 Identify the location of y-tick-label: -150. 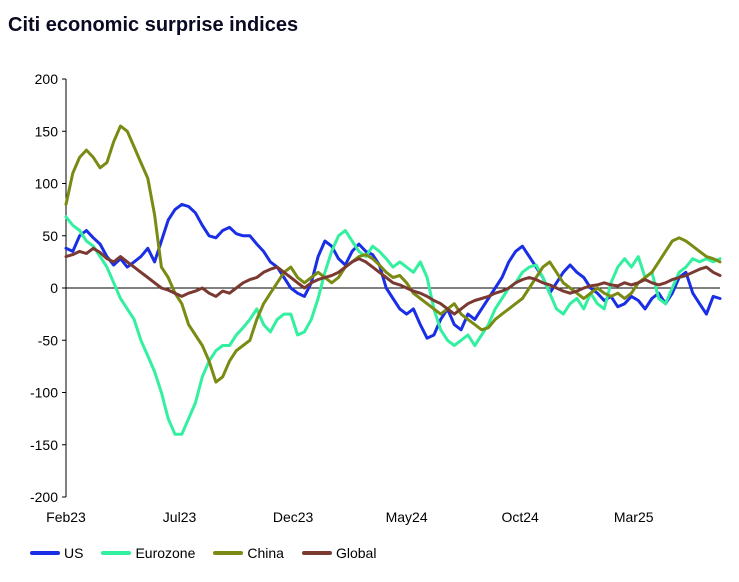
(44, 445).